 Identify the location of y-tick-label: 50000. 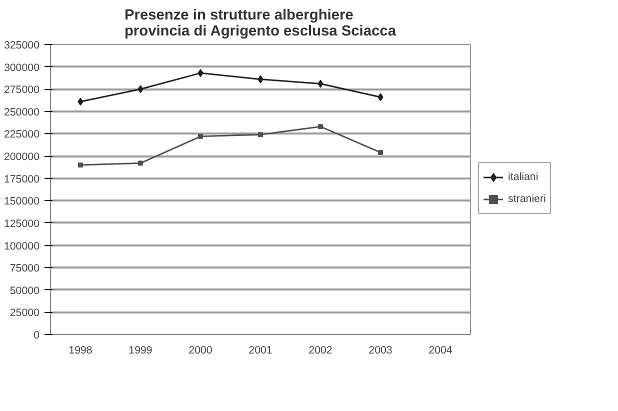
(25, 290).